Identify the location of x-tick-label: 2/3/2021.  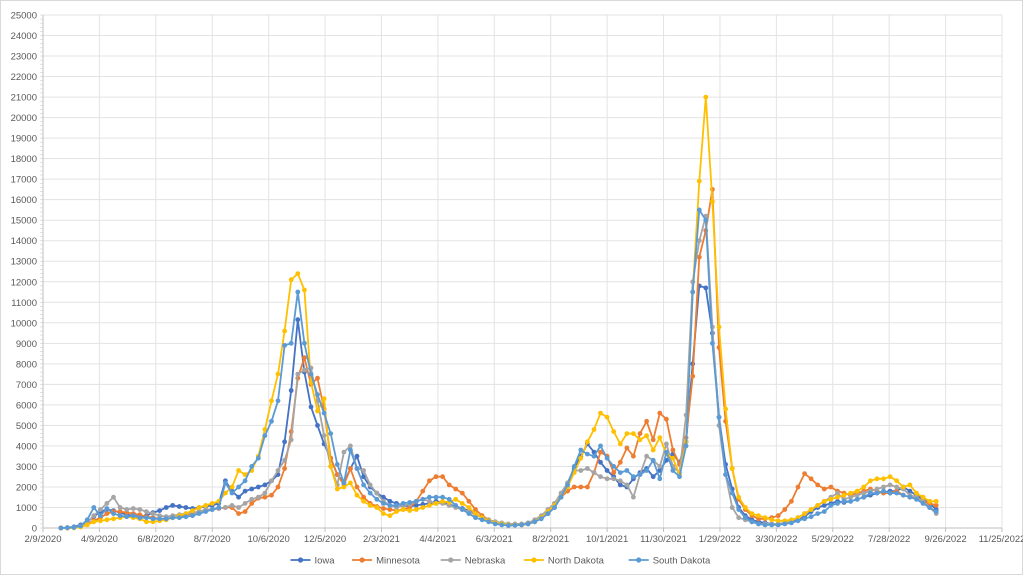
(381, 539).